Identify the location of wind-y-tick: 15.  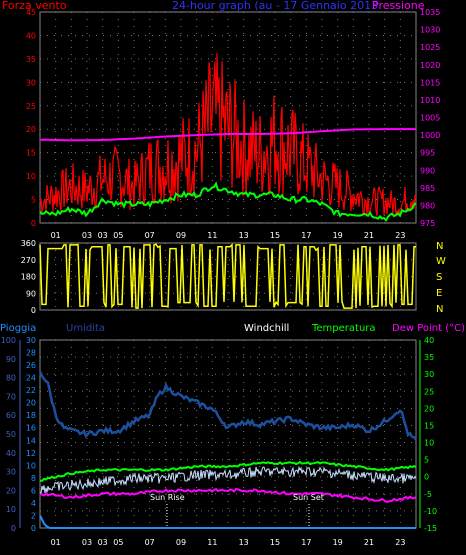
(31, 153).